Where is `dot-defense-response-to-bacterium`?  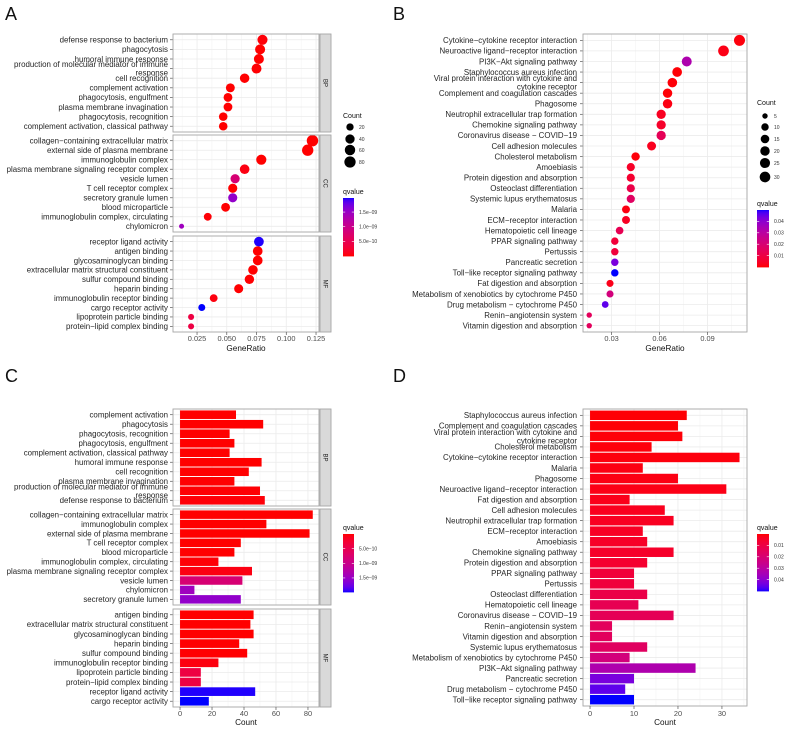
dot-defense-response-to-bacterium is located at coordinates (262, 39).